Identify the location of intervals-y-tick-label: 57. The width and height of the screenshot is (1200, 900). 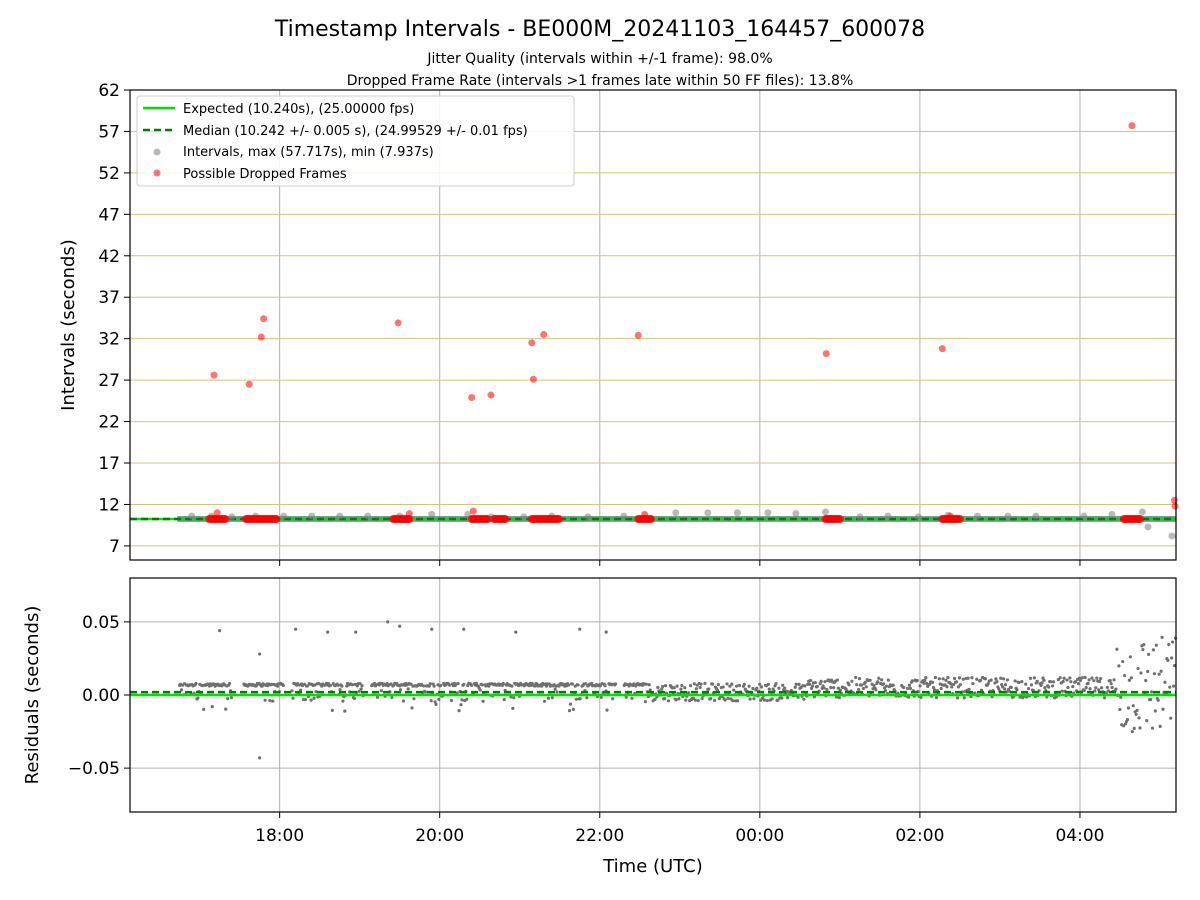
(109, 132).